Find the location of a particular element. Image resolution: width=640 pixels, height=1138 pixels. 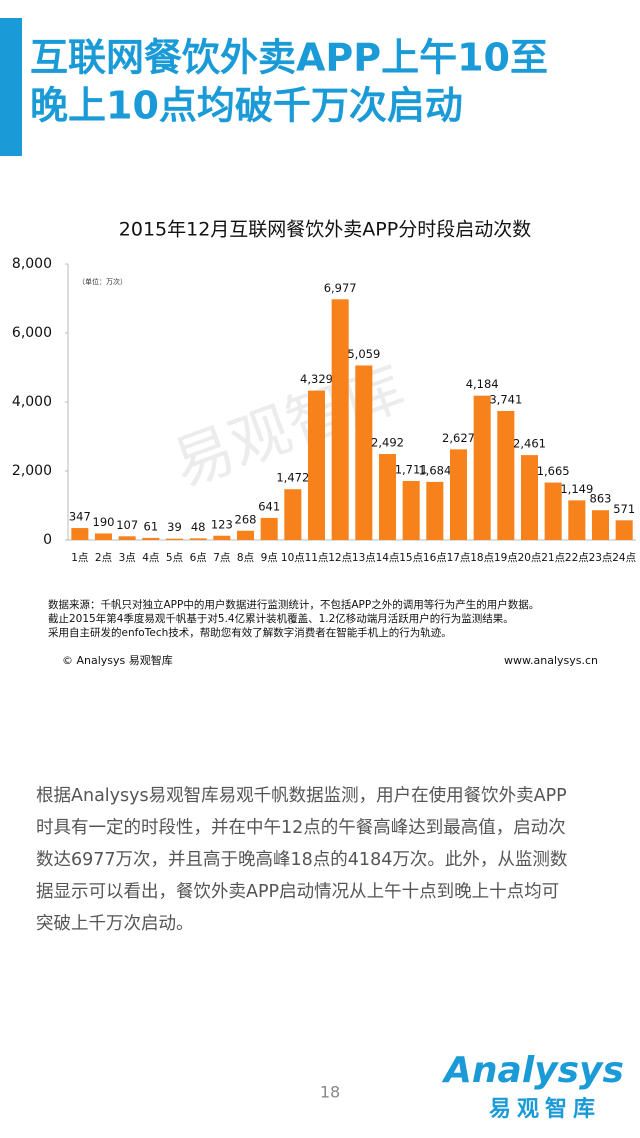

title-bar is located at coordinates (11, 87).